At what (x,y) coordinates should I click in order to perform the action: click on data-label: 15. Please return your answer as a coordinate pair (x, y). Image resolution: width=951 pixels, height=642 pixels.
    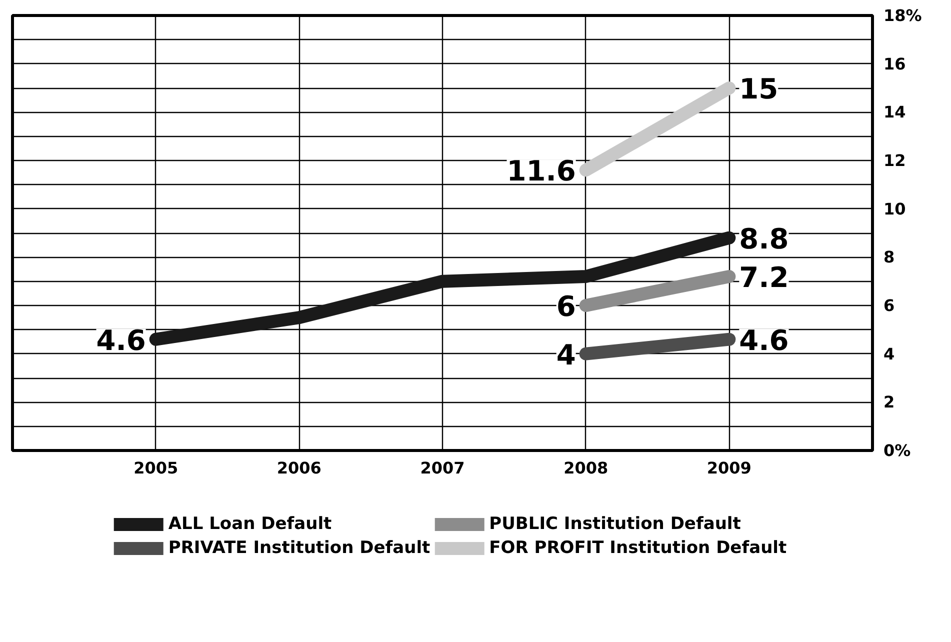
    Looking at the image, I should click on (758, 89).